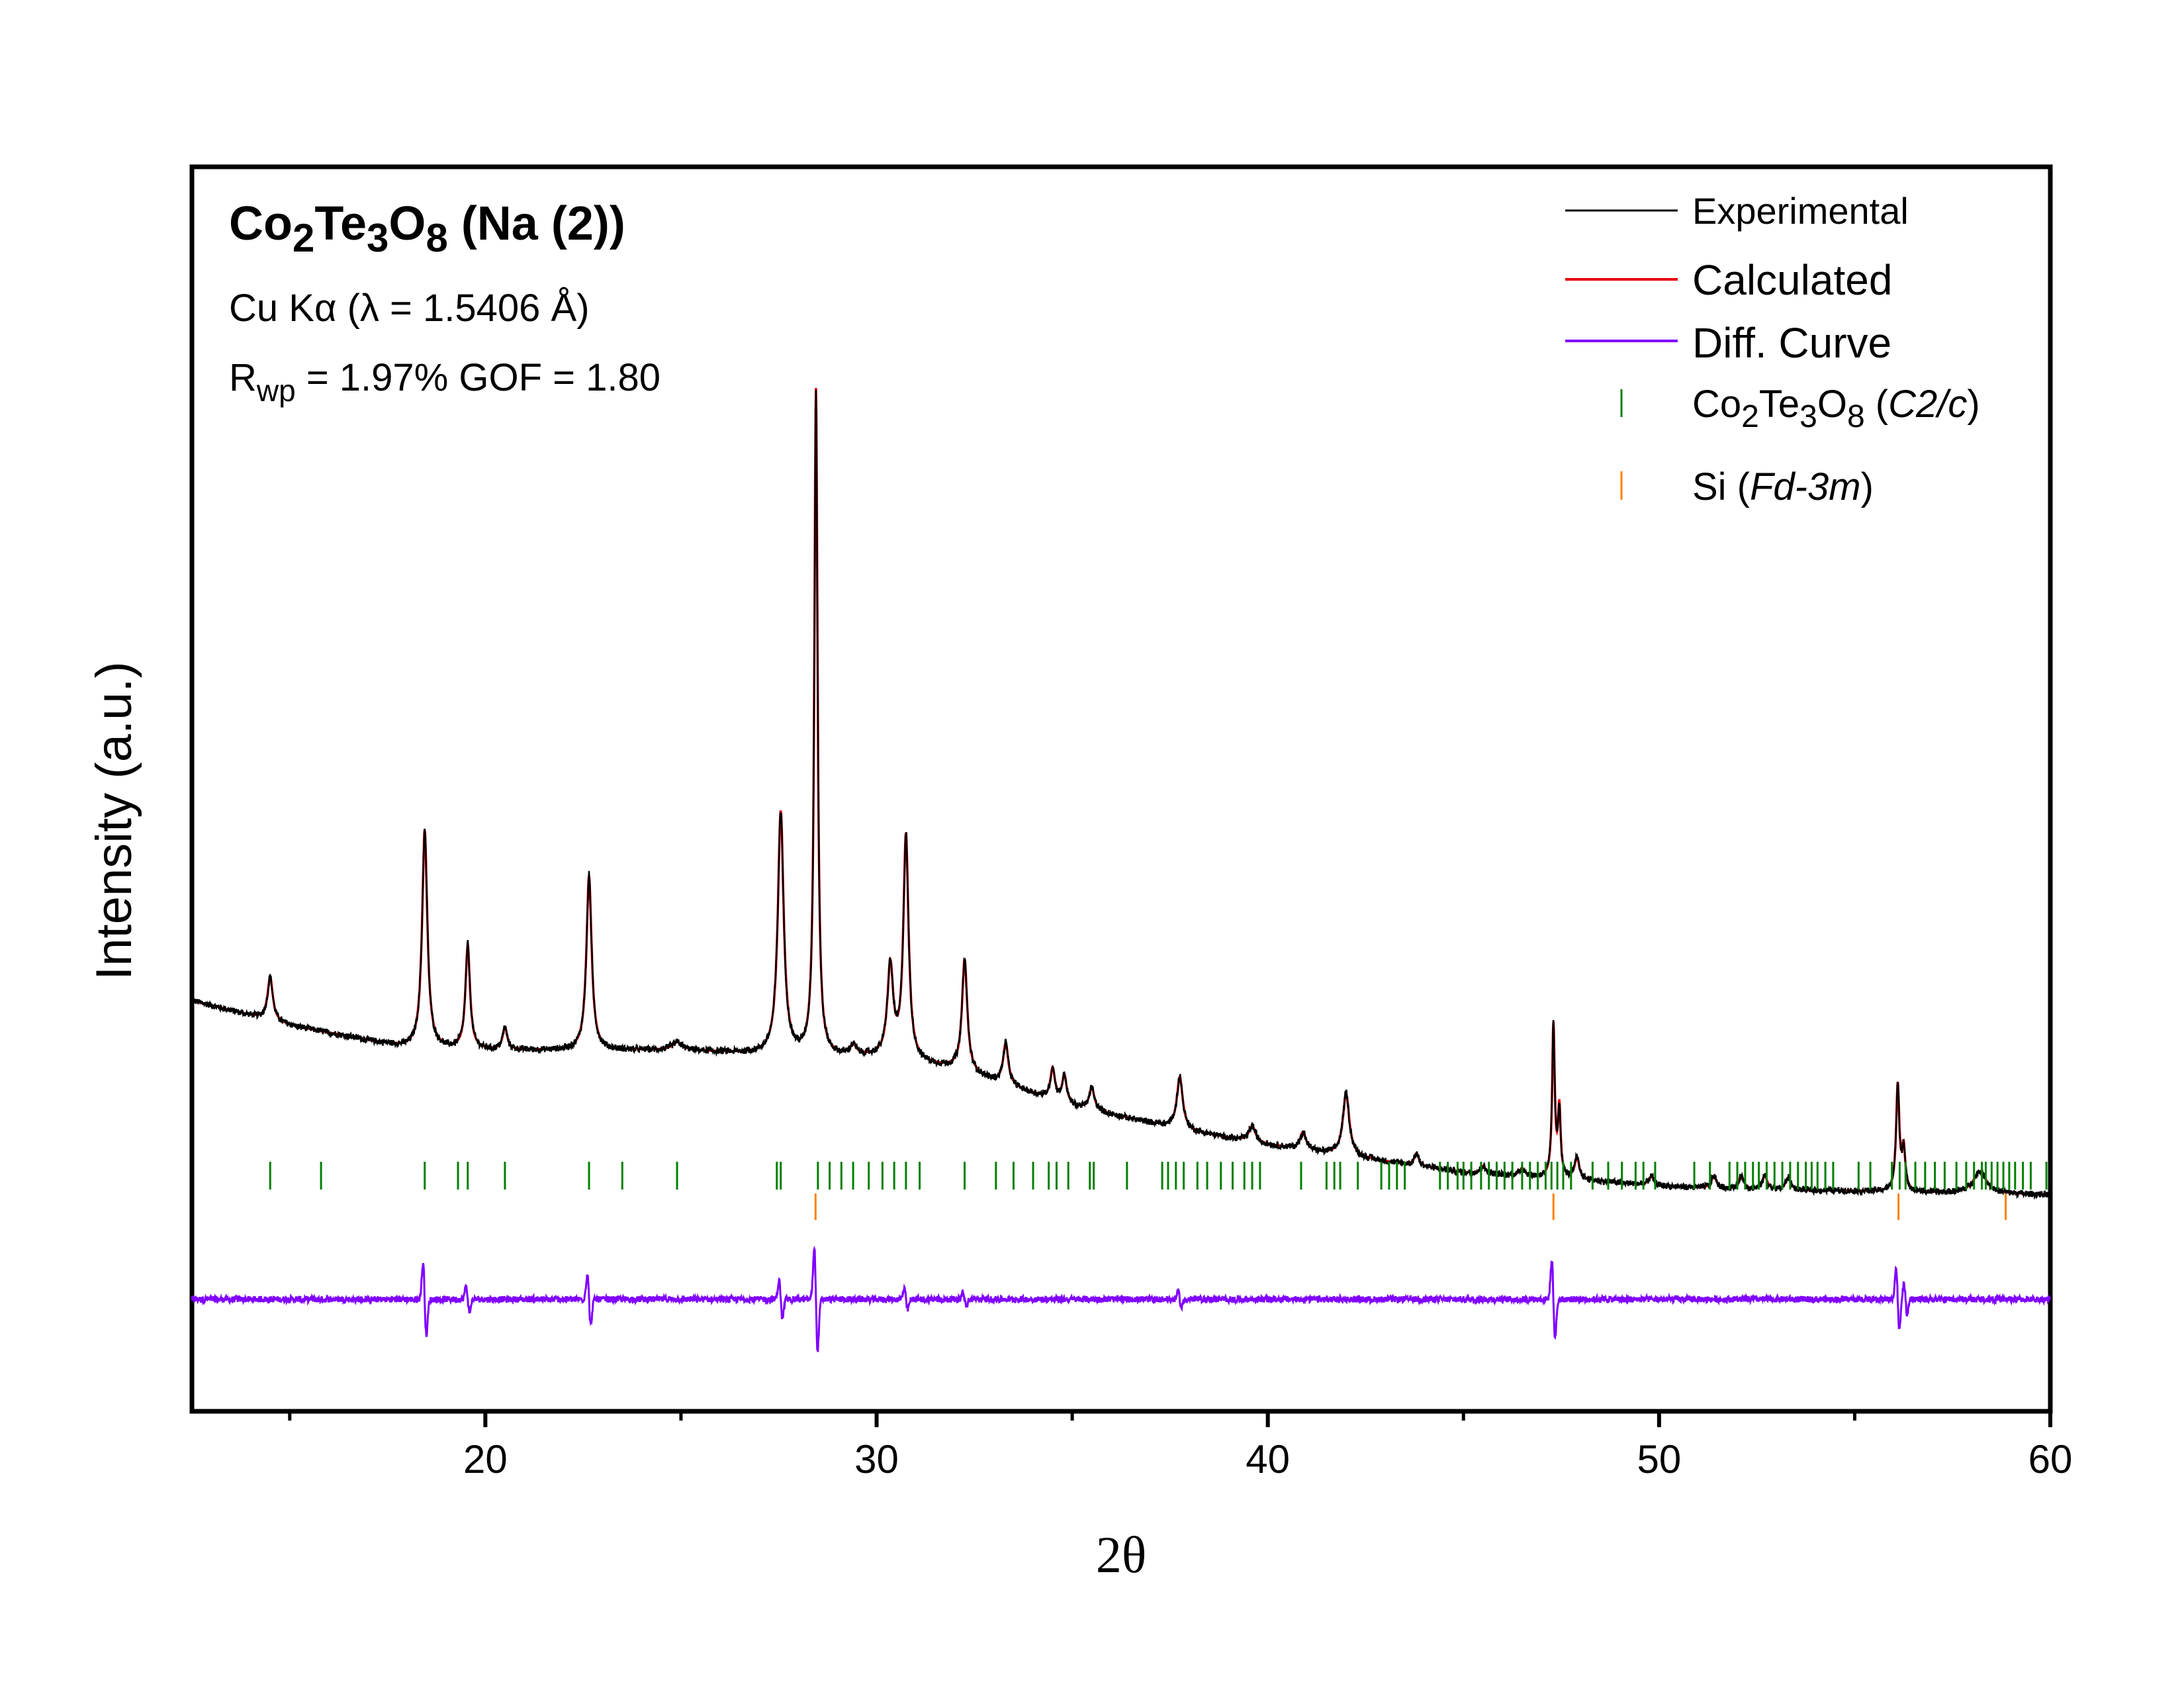  I want to click on x-tick-label: 30, so click(876, 1459).